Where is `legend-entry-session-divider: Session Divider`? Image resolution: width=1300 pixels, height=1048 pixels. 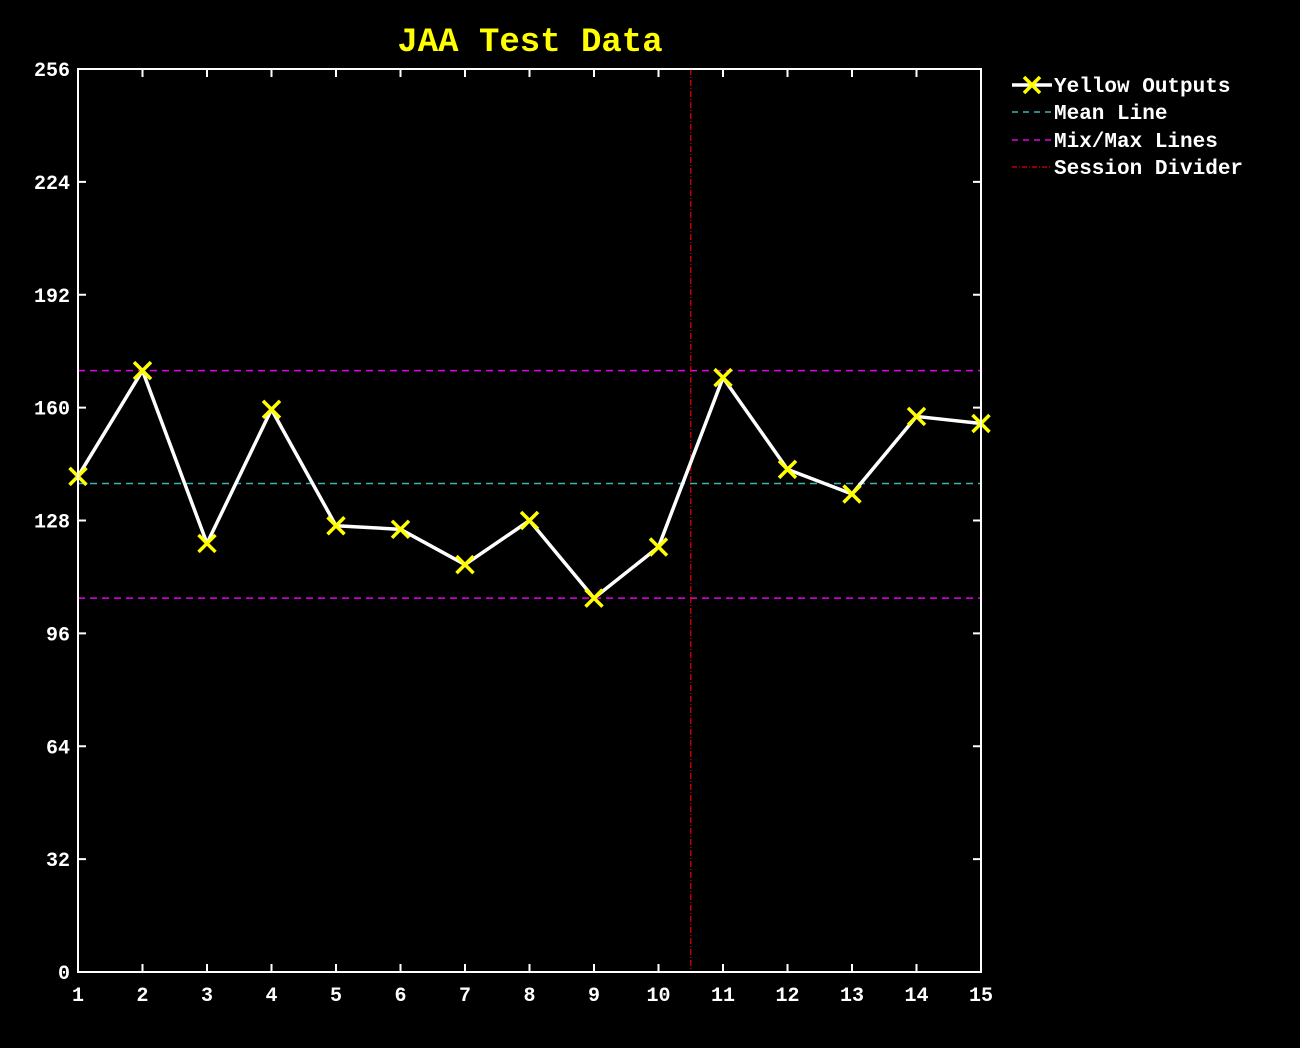
legend-entry-session-divider: Session Divider is located at coordinates (1127, 169).